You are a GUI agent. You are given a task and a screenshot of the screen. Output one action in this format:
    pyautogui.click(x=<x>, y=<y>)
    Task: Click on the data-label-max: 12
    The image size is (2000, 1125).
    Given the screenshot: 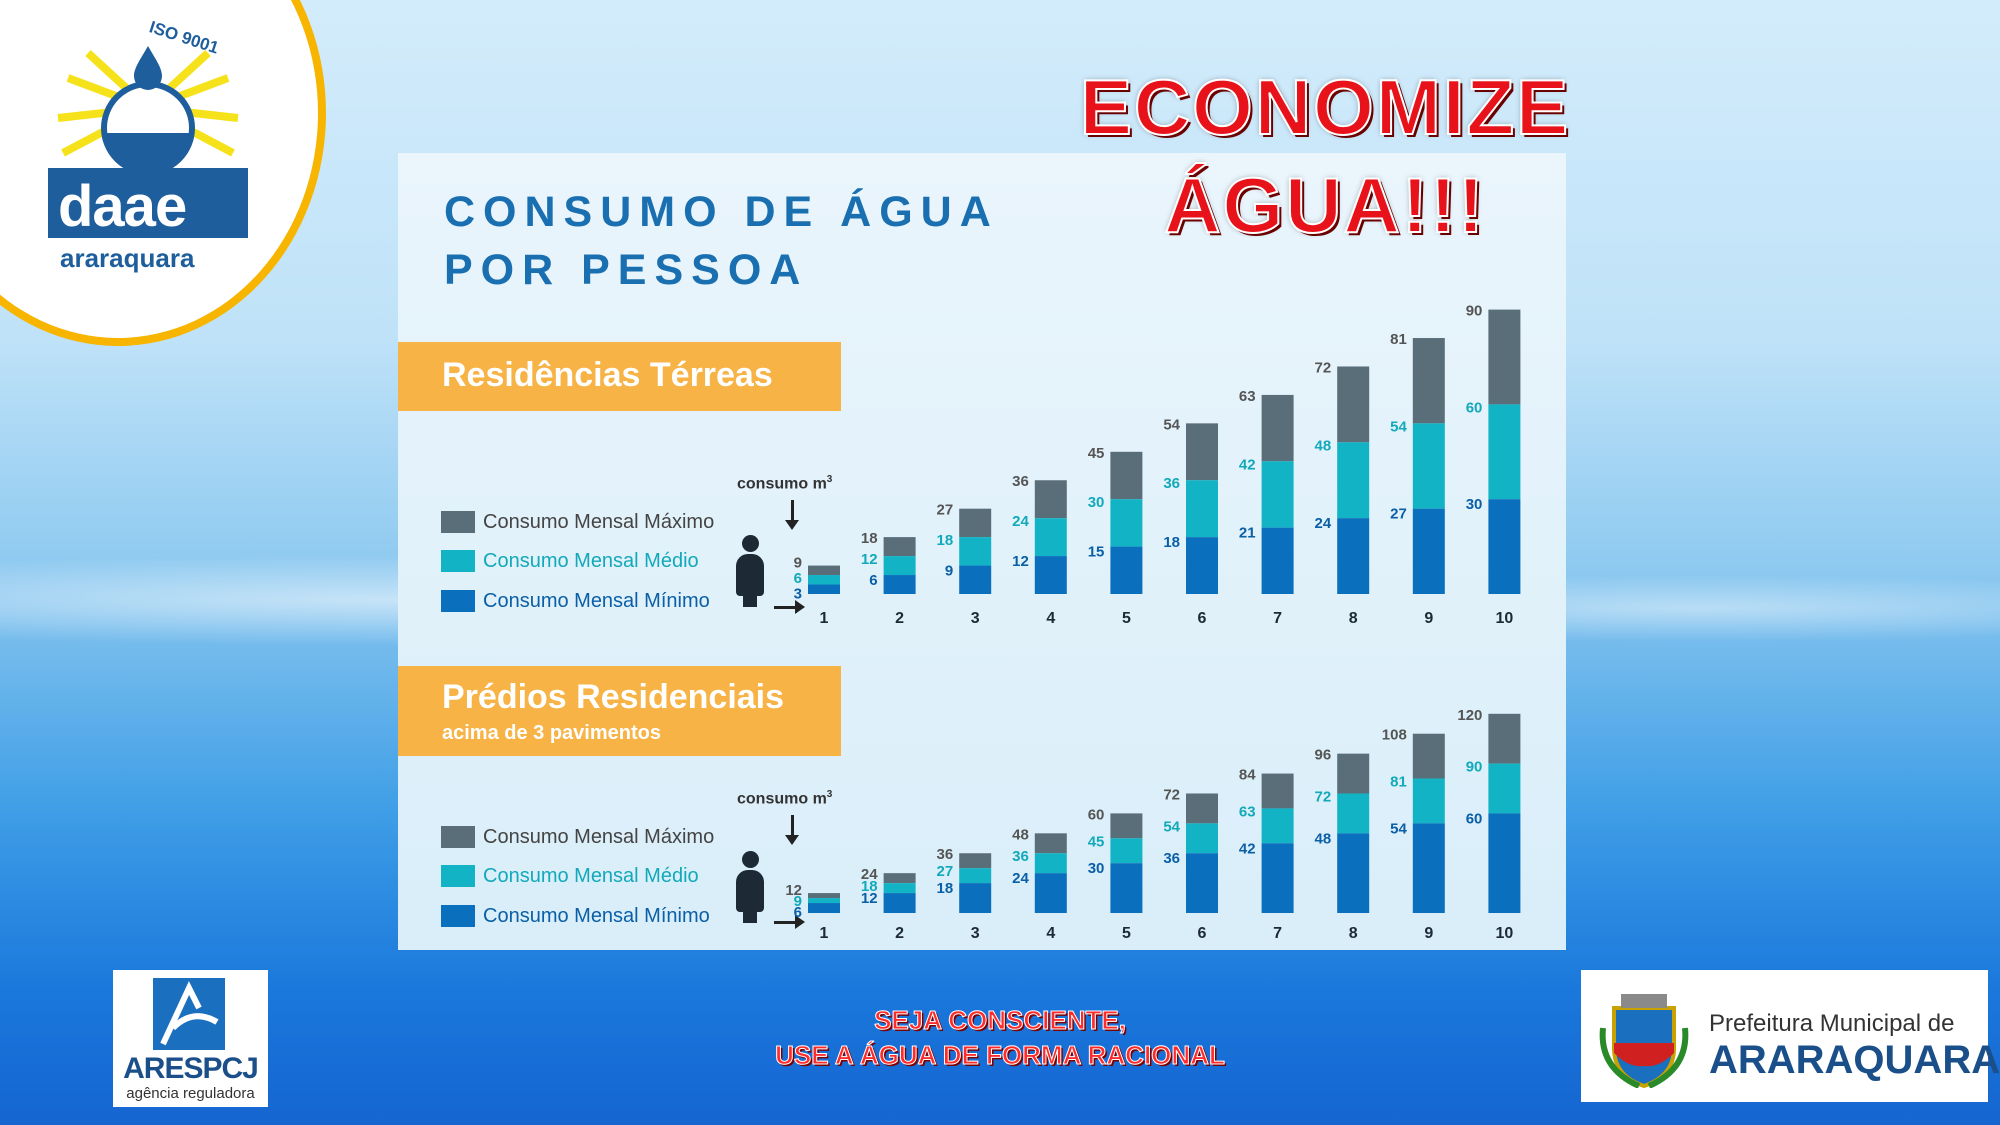 What is the action you would take?
    pyautogui.click(x=793, y=890)
    